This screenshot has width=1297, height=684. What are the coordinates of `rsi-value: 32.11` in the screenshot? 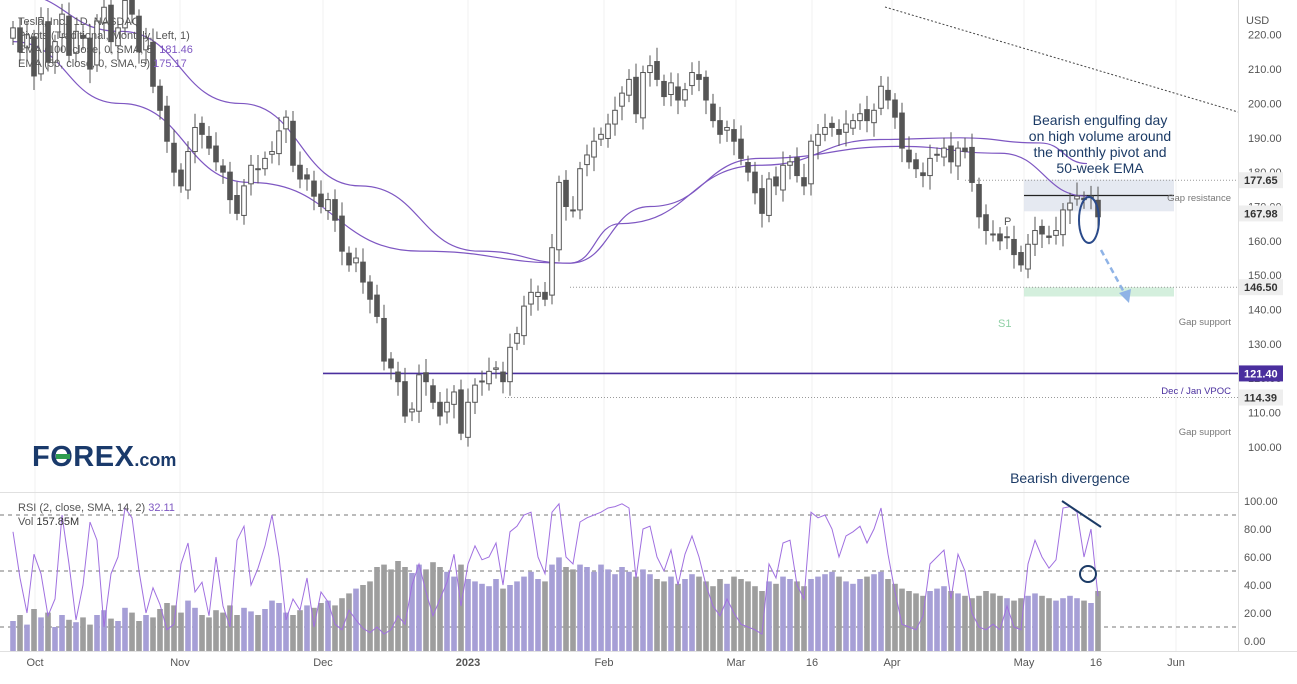 It's located at (161, 508).